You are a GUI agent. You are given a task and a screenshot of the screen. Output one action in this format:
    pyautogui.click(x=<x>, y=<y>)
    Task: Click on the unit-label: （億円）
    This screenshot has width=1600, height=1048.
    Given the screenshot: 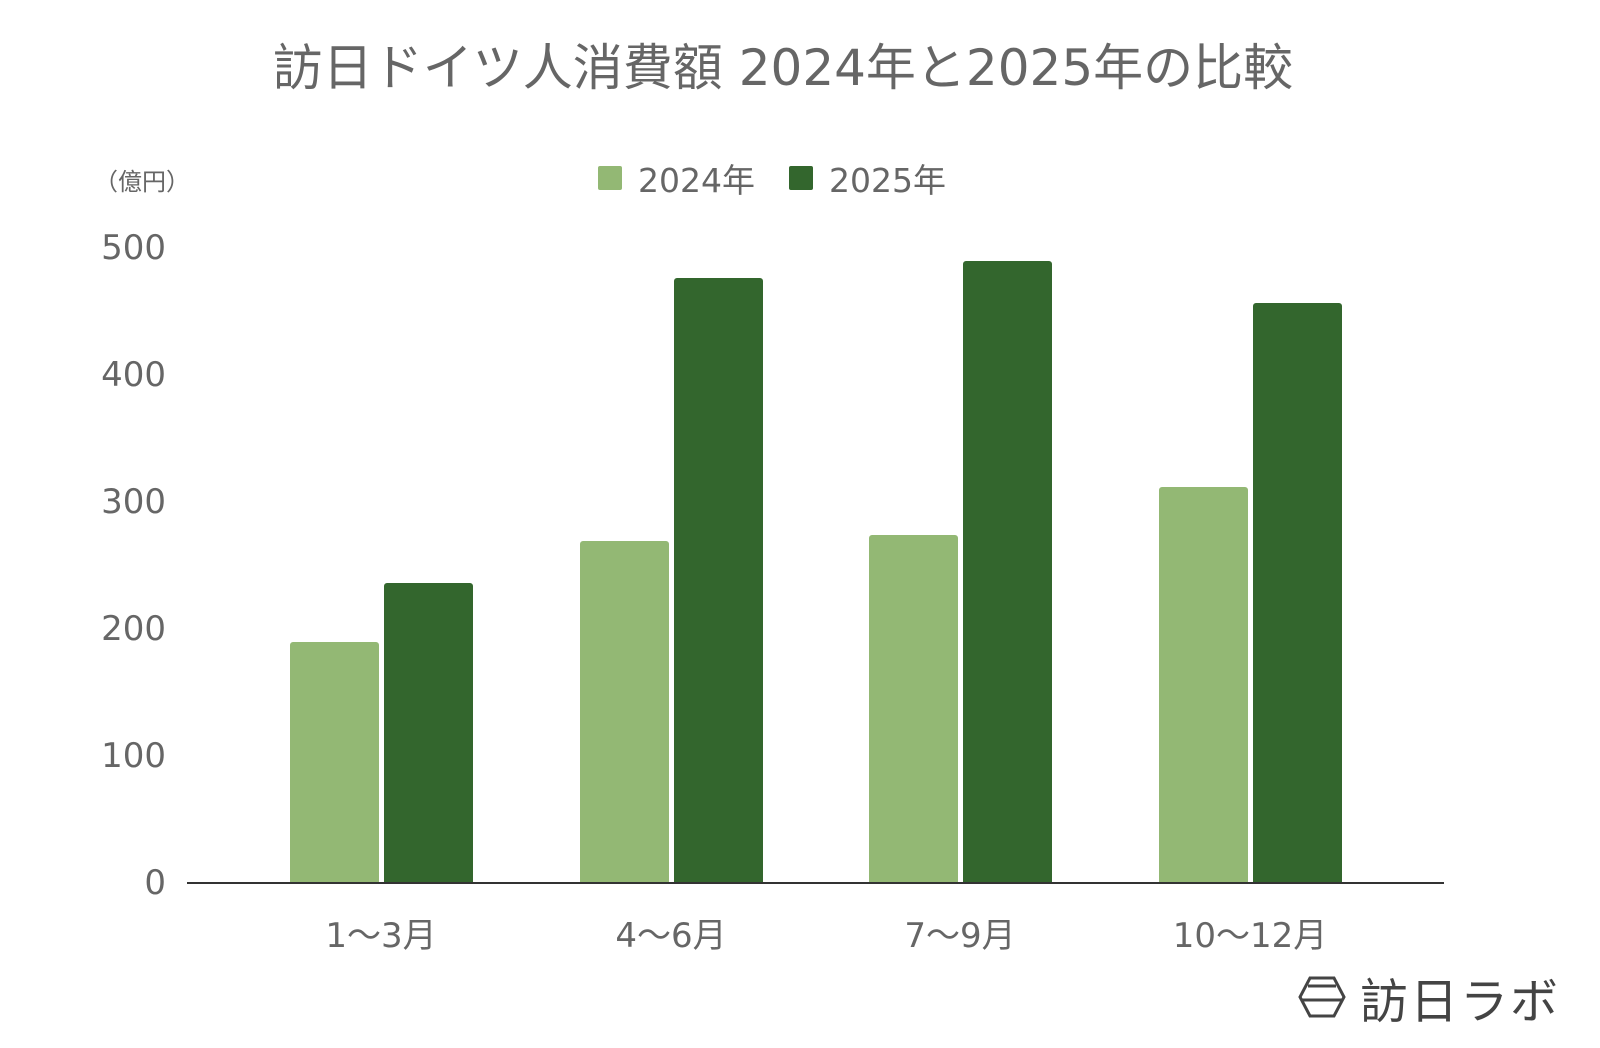 What is the action you would take?
    pyautogui.click(x=142, y=182)
    